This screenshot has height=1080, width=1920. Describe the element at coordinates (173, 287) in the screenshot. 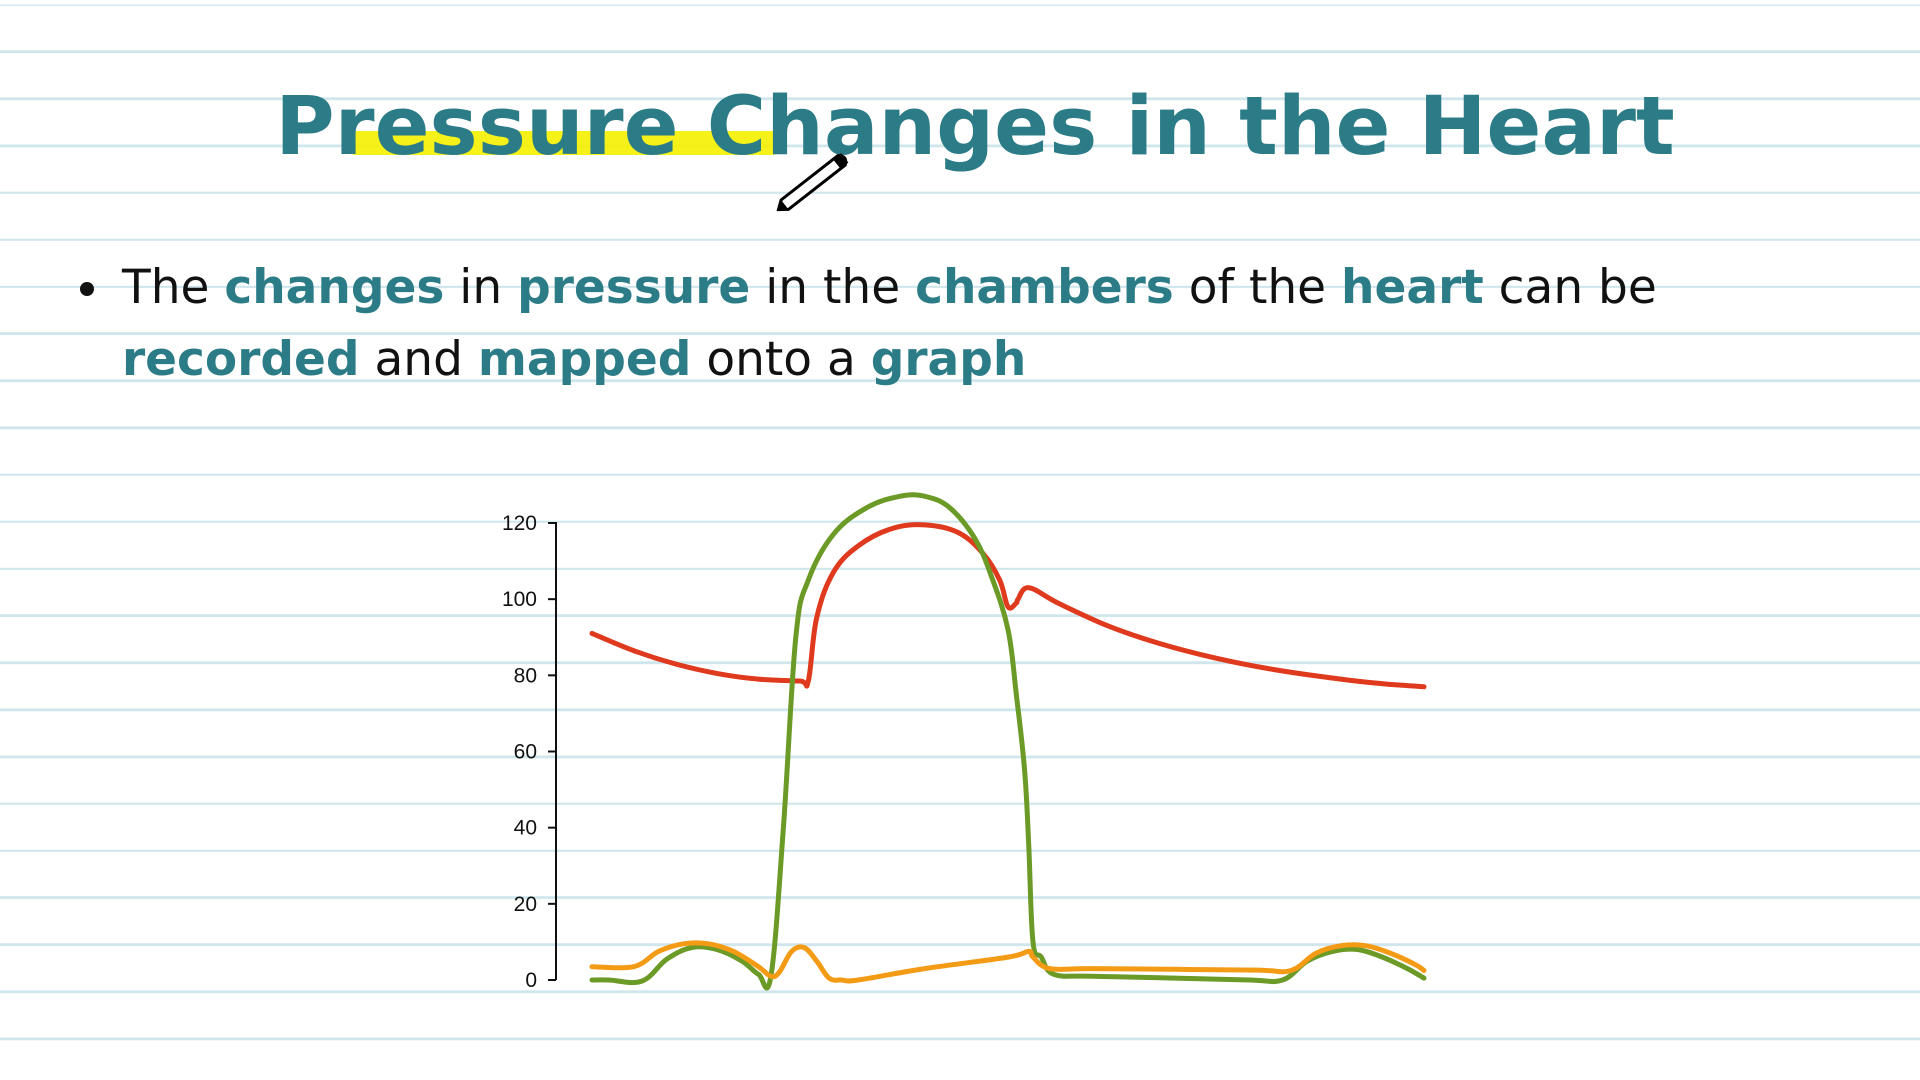

I see `bullet-segment: The` at that location.